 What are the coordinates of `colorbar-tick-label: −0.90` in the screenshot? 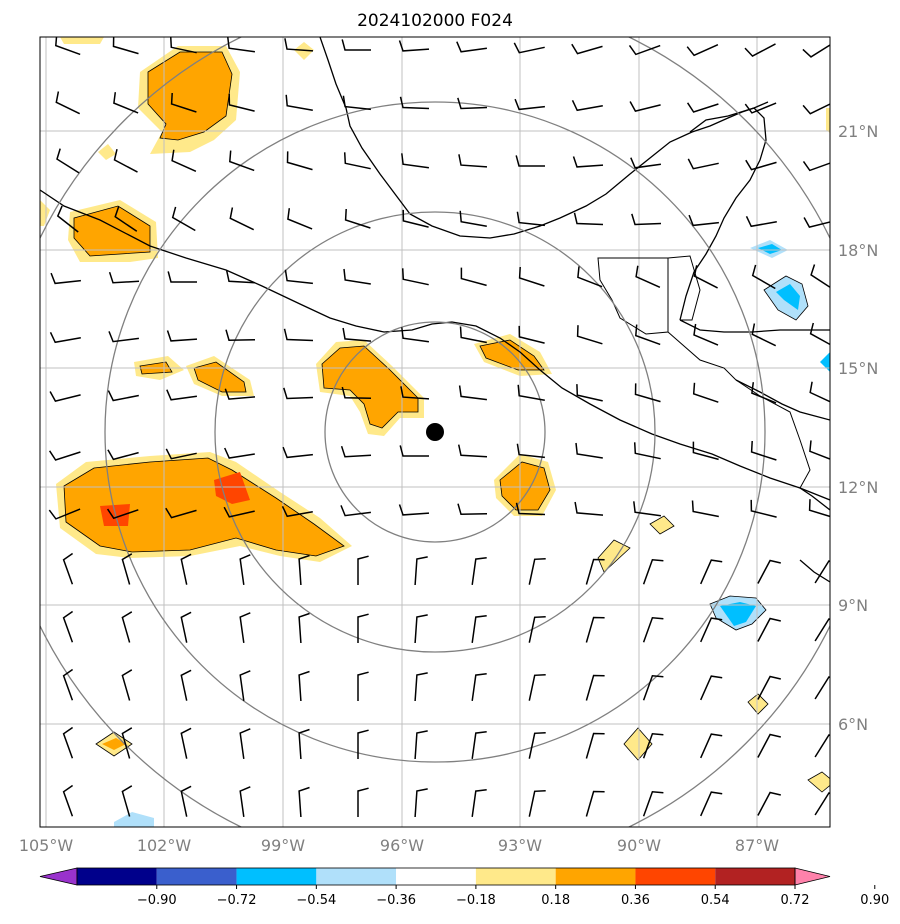 It's located at (157, 900).